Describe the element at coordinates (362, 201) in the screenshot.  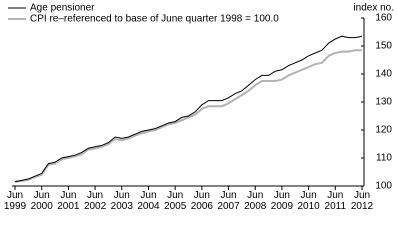
I see `x-tick-label: Jun 2012` at that location.